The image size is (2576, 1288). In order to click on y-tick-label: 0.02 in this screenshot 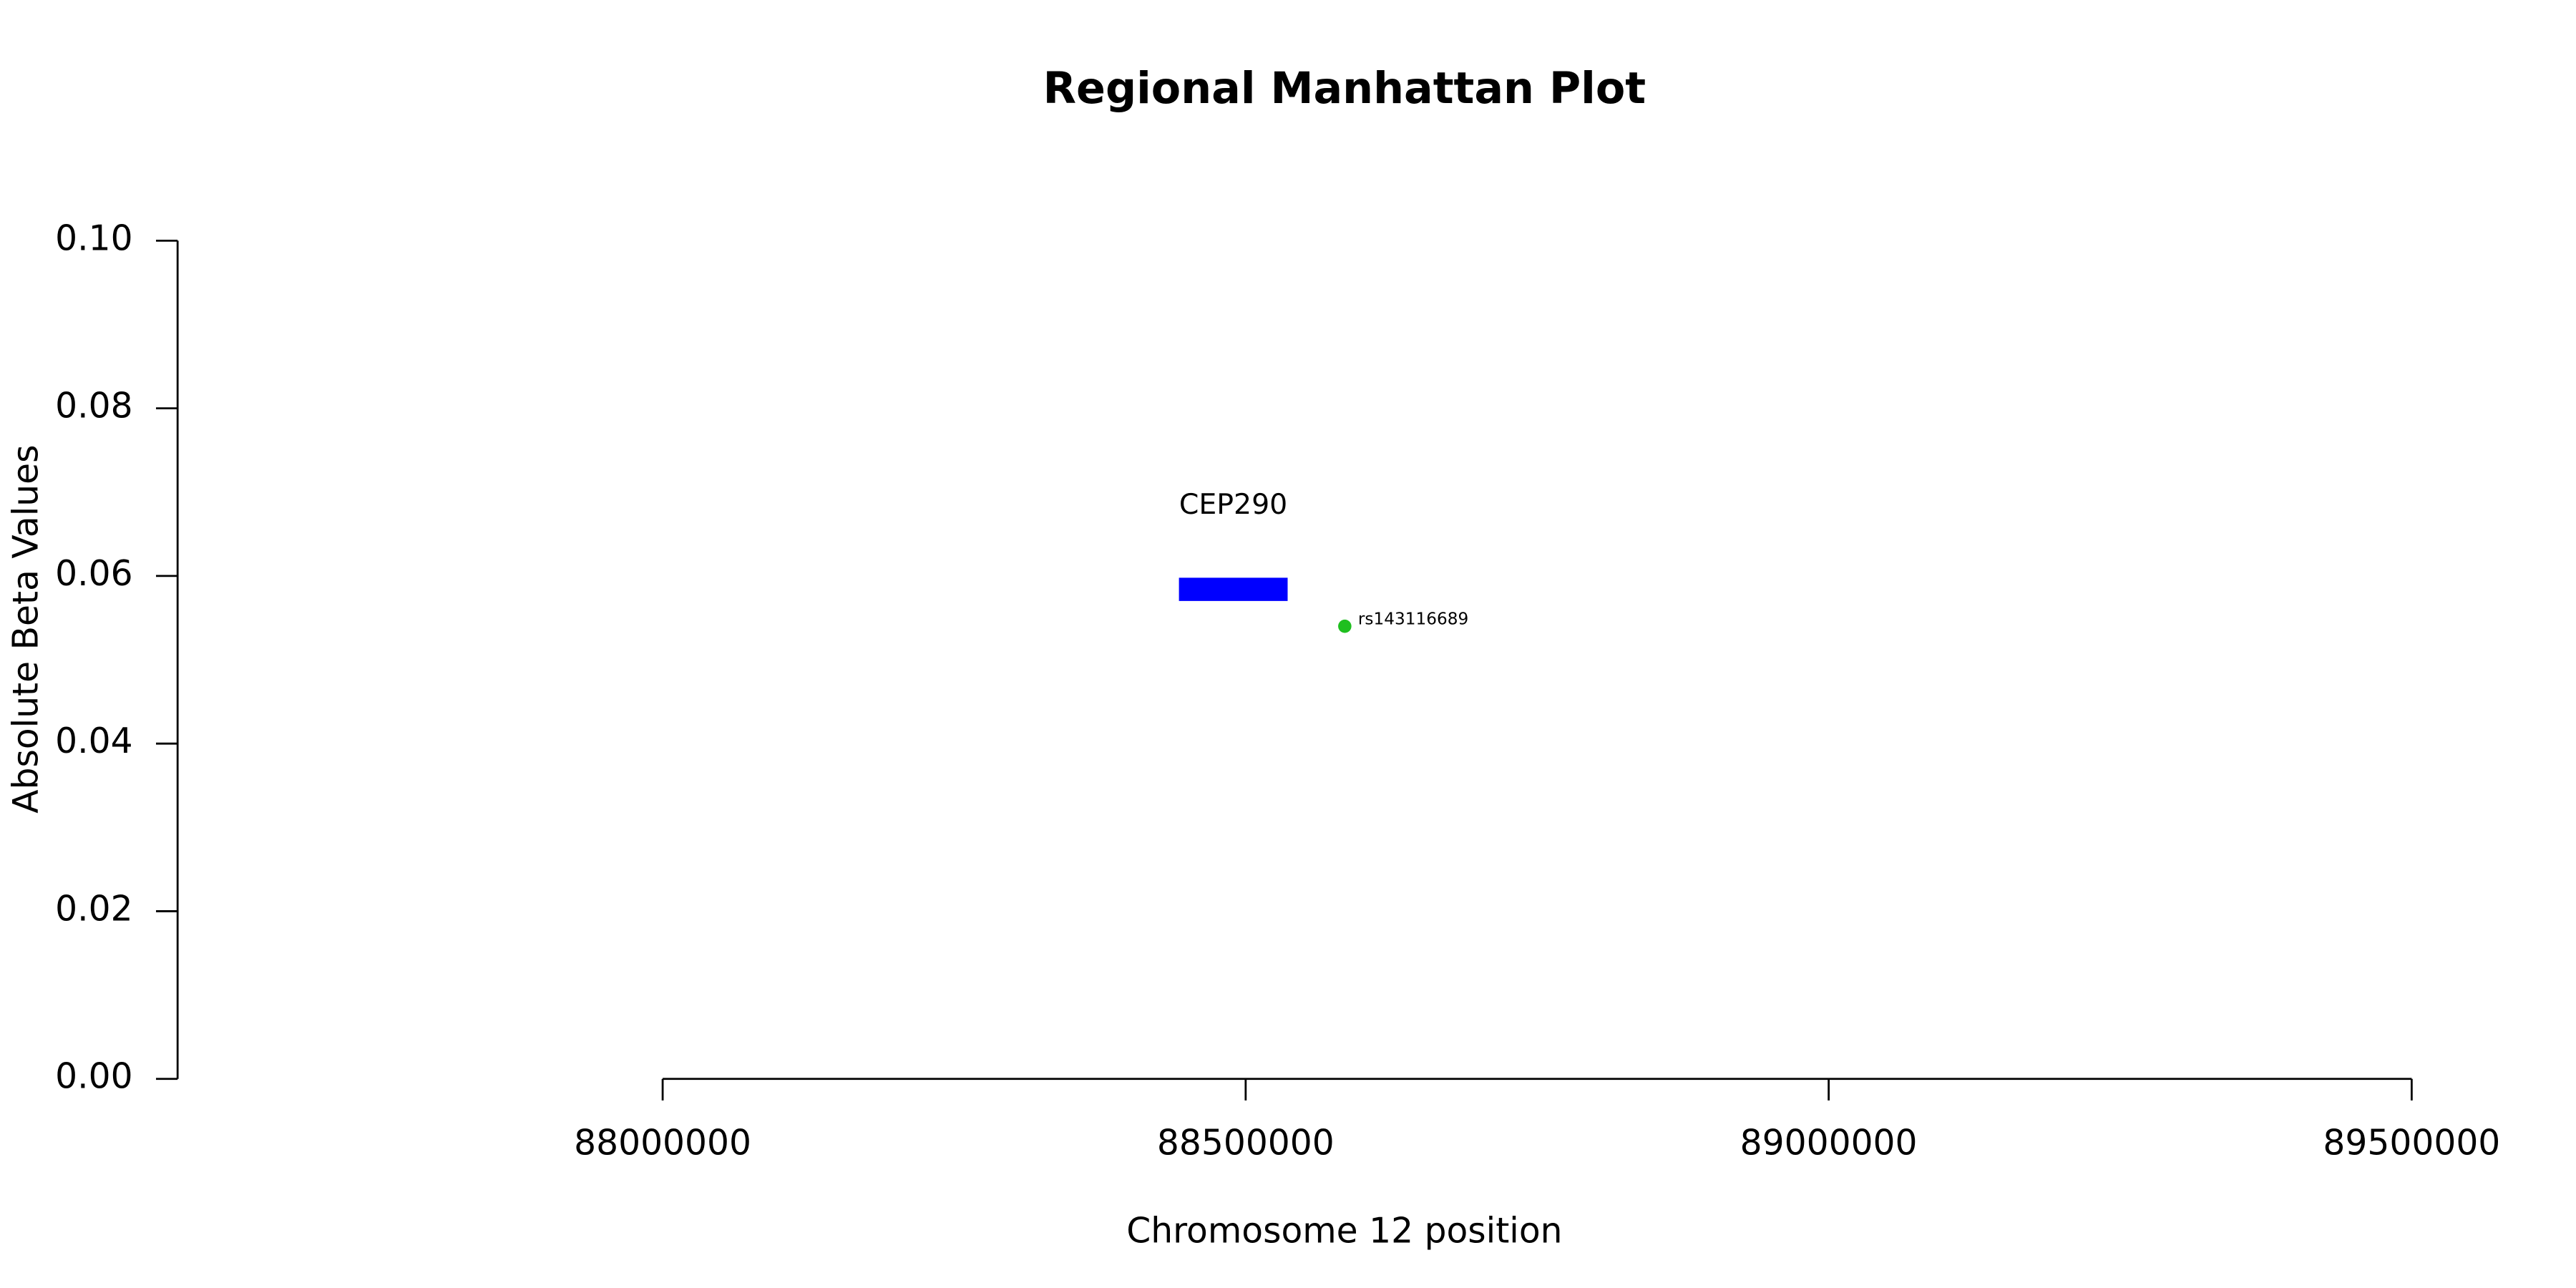, I will do `click(93, 909)`.